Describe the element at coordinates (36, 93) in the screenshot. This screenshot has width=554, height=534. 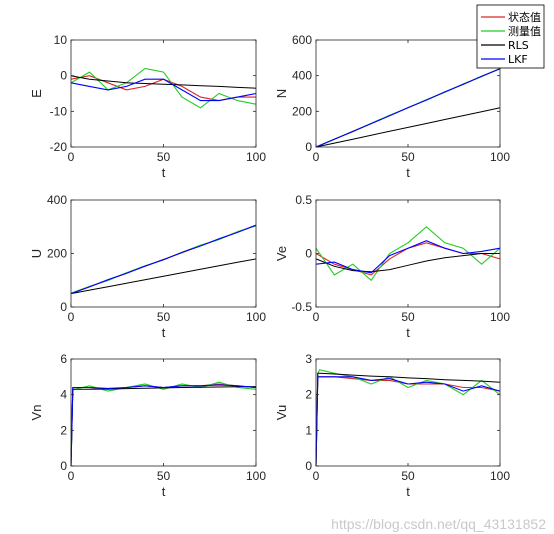
I see `y-axis-label: E` at that location.